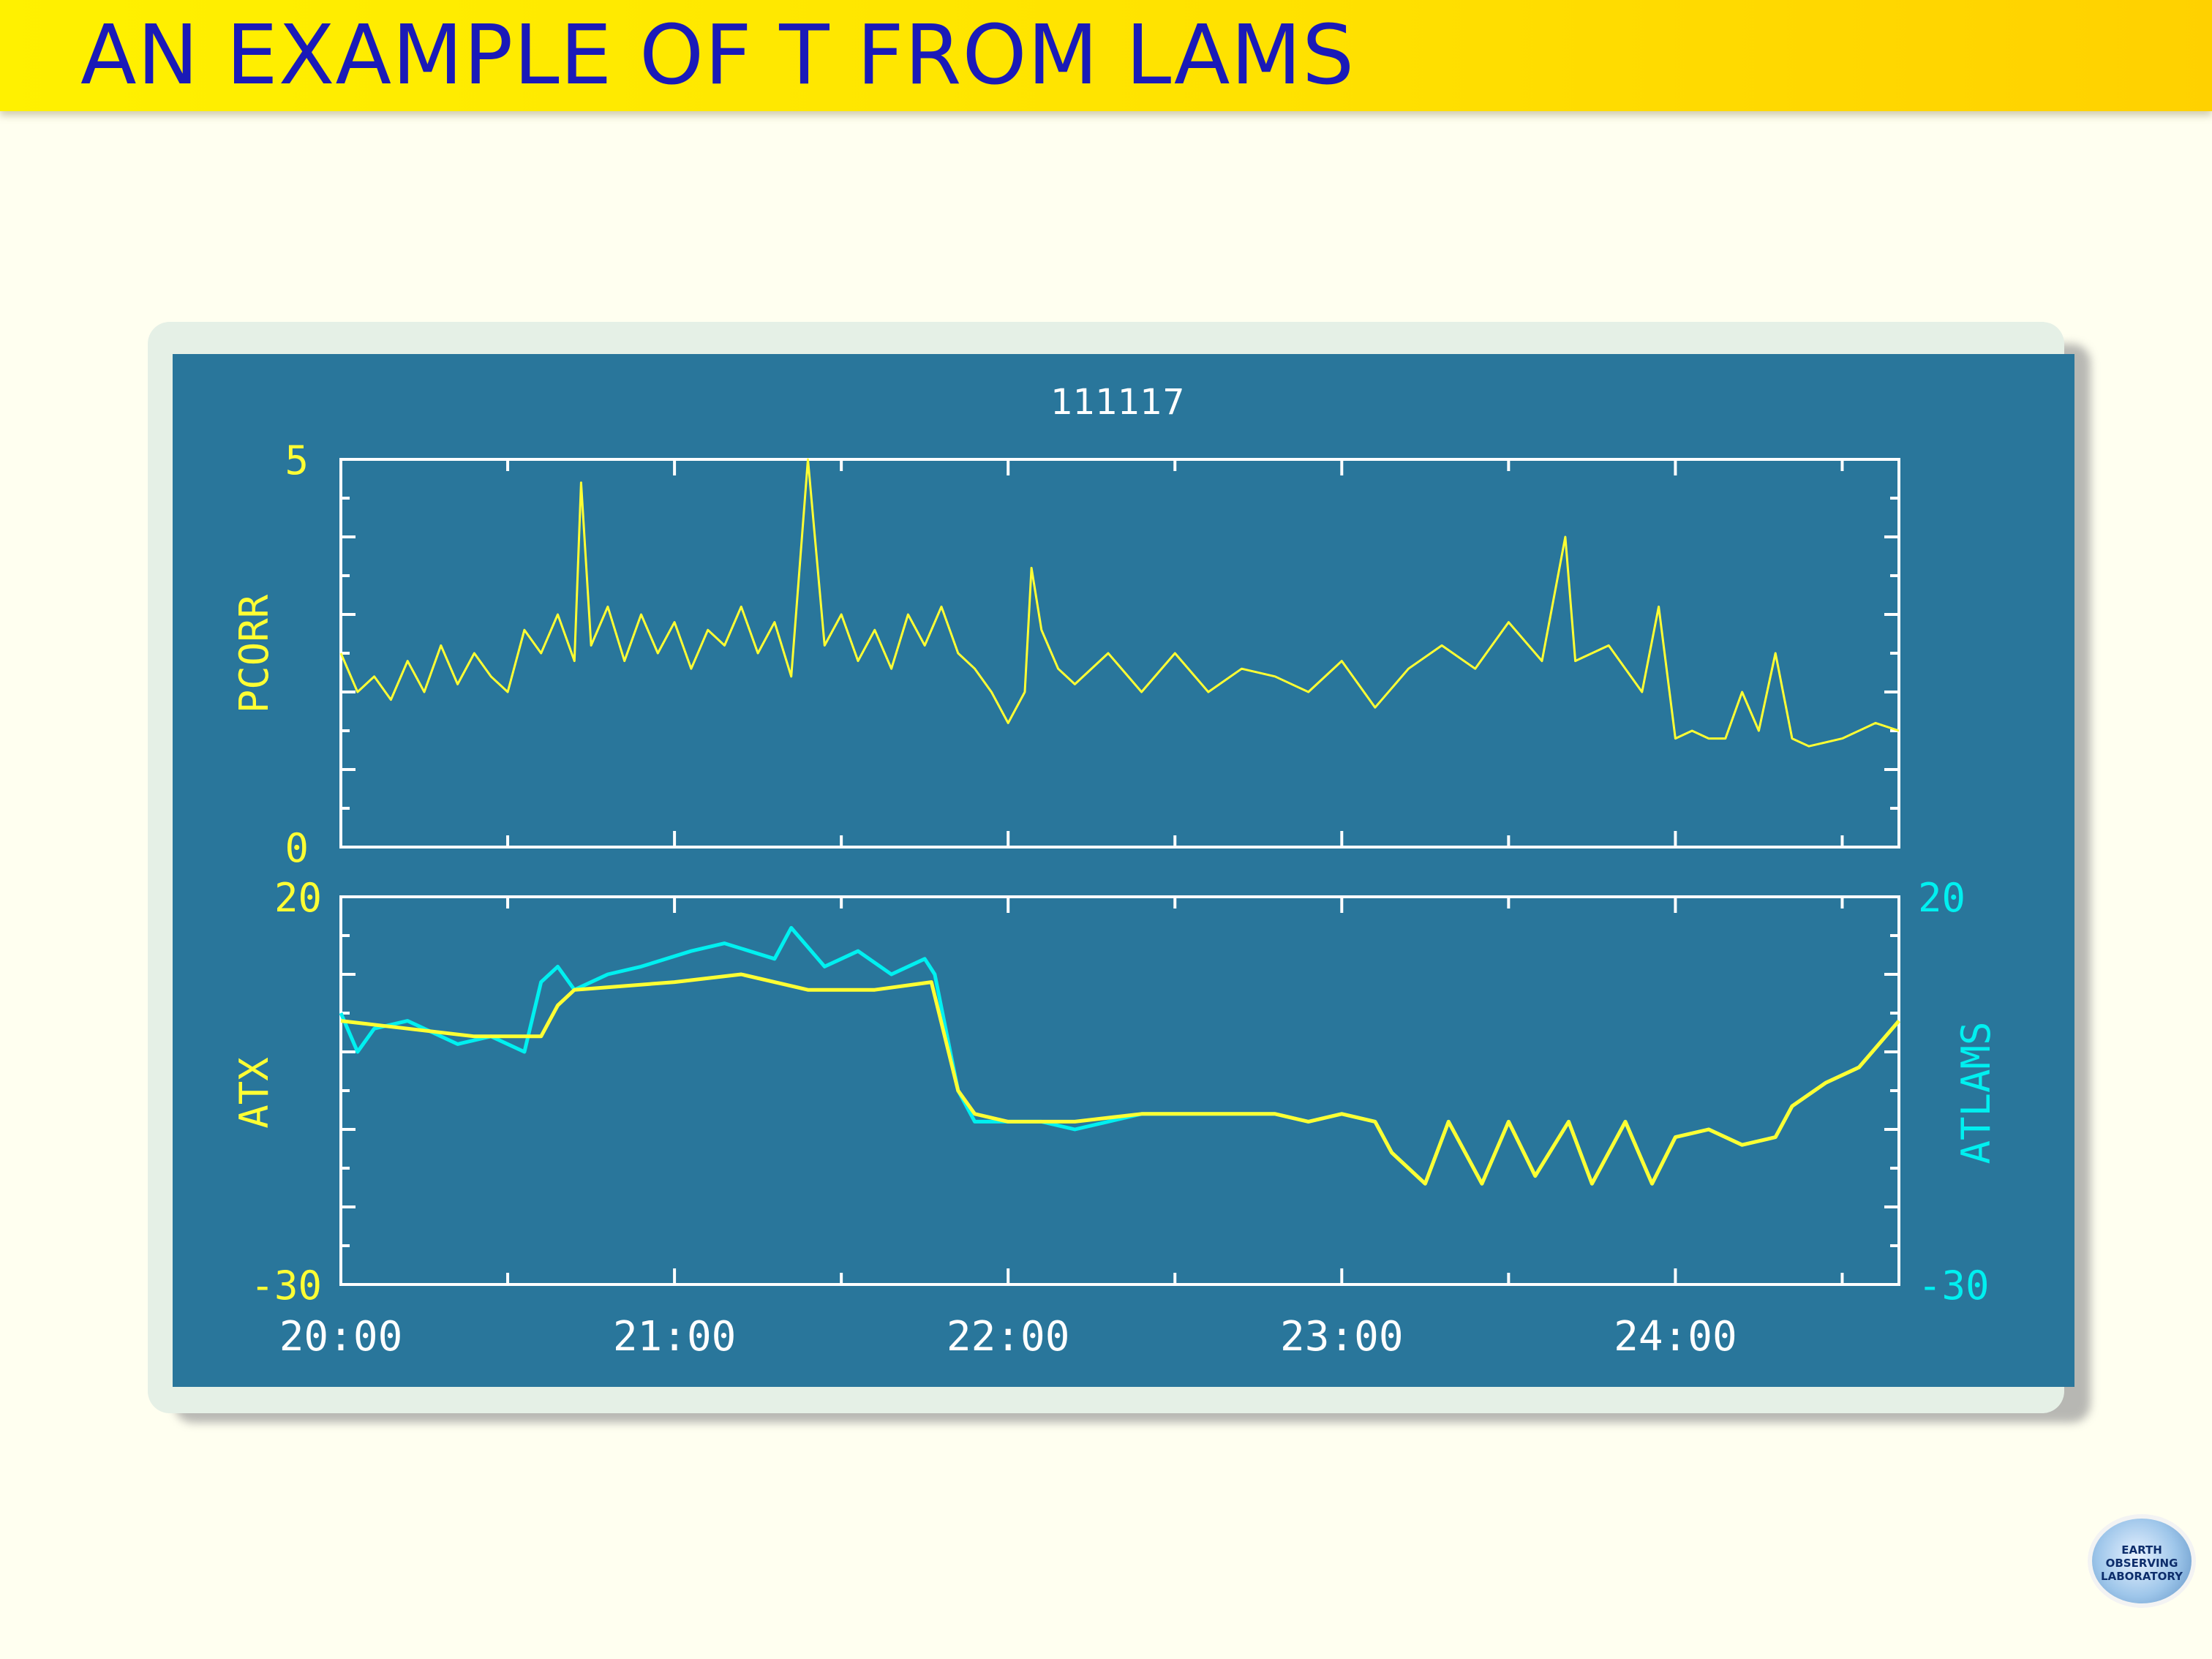  I want to click on pcorr-axis-label: PCORR, so click(254, 653).